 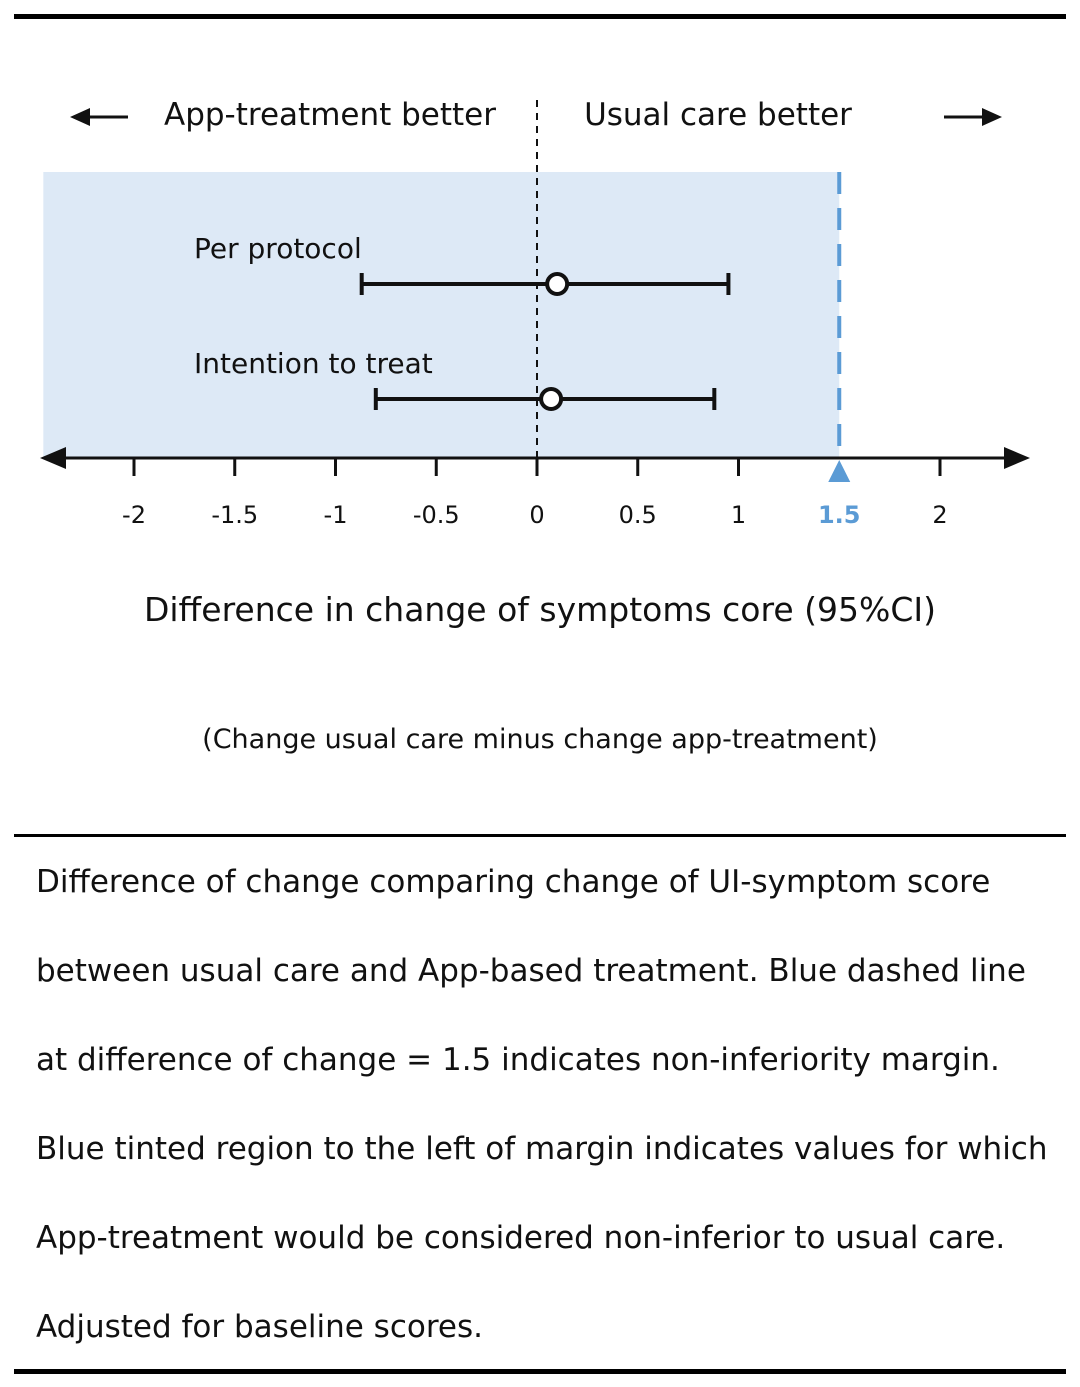 What do you see at coordinates (738, 515) in the screenshot?
I see `x-tick-label: 1` at bounding box center [738, 515].